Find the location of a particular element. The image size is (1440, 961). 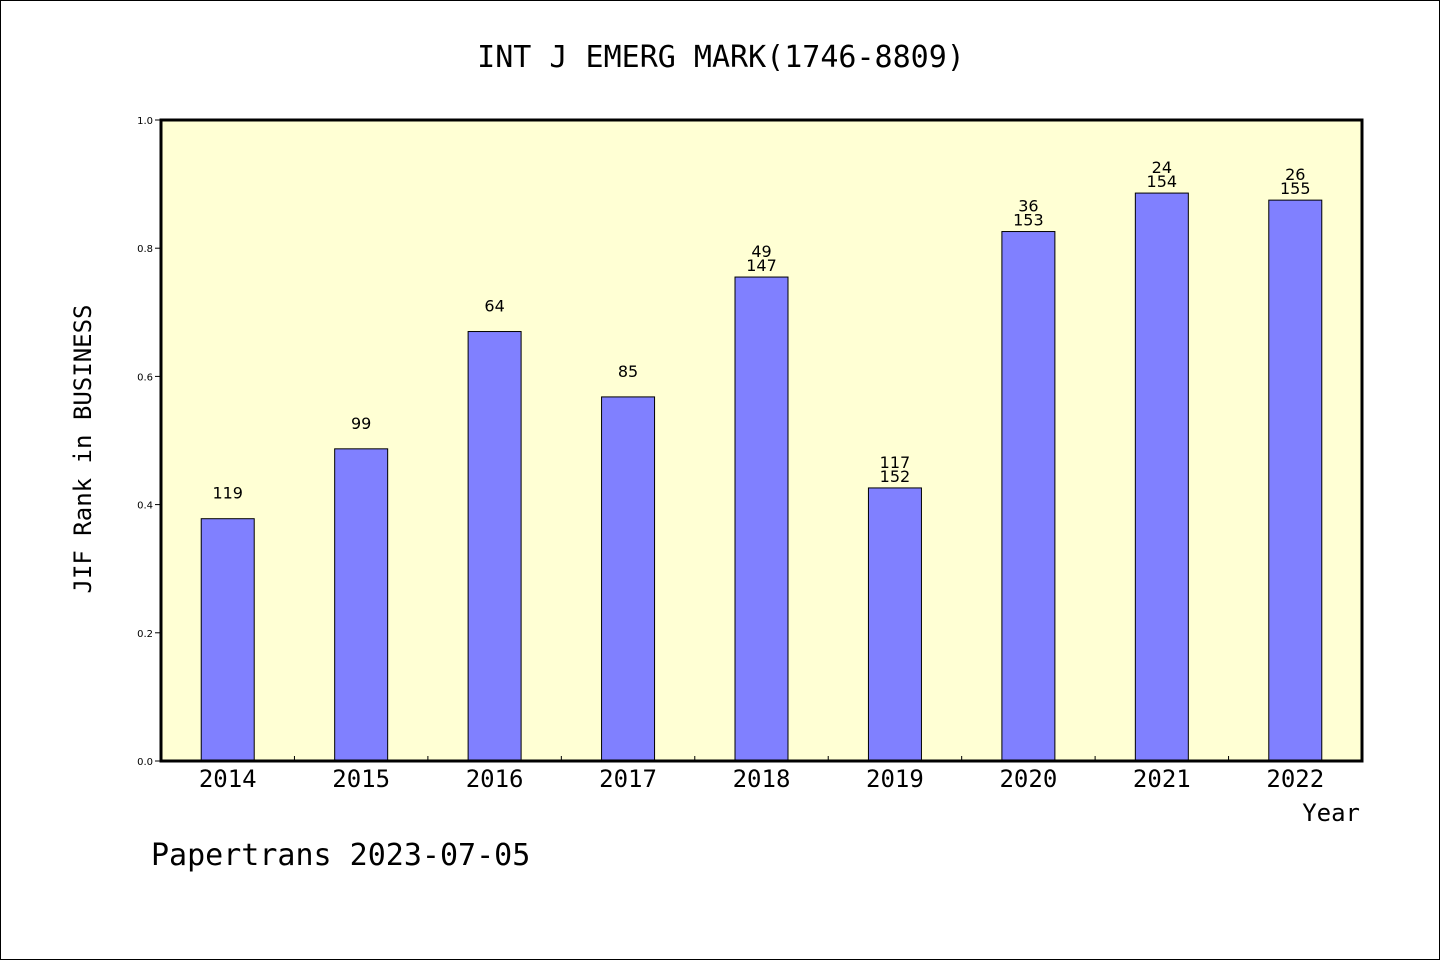

bar-rank-label: 64 is located at coordinates (494, 306).